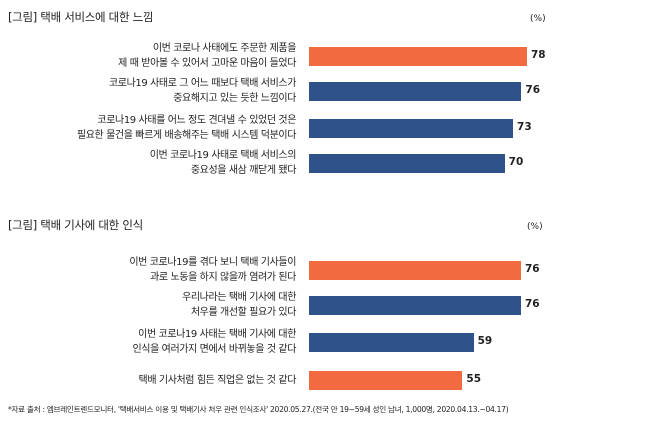 This screenshot has height=429, width=657. What do you see at coordinates (516, 162) in the screenshot?
I see `value-label: 70` at bounding box center [516, 162].